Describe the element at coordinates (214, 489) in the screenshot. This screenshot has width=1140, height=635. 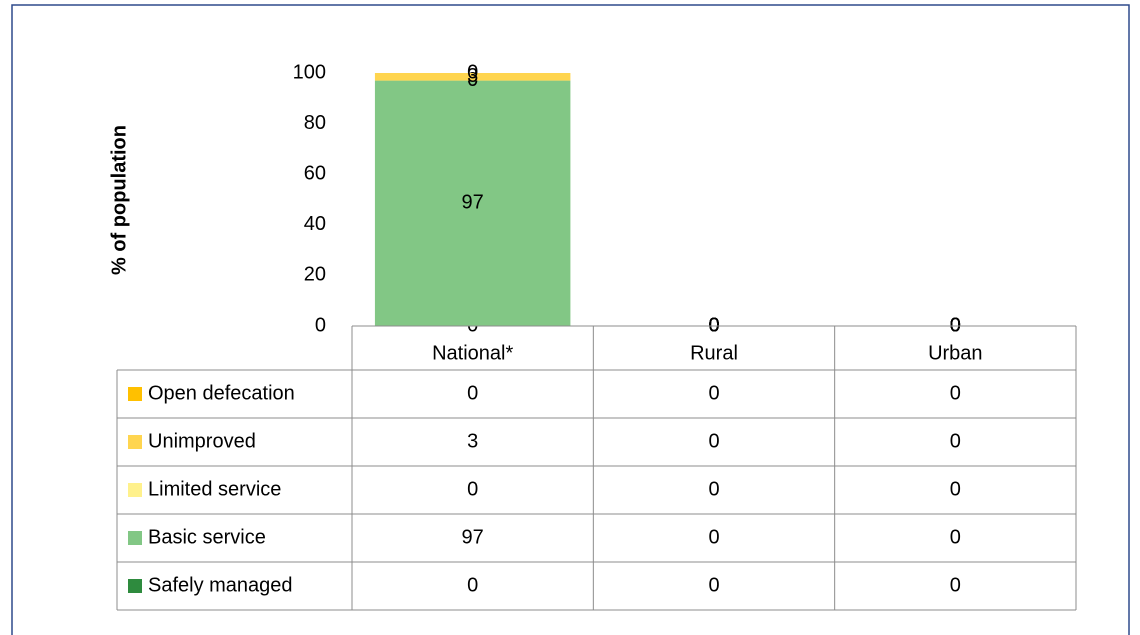
I see `legend-label: Limited service` at that location.